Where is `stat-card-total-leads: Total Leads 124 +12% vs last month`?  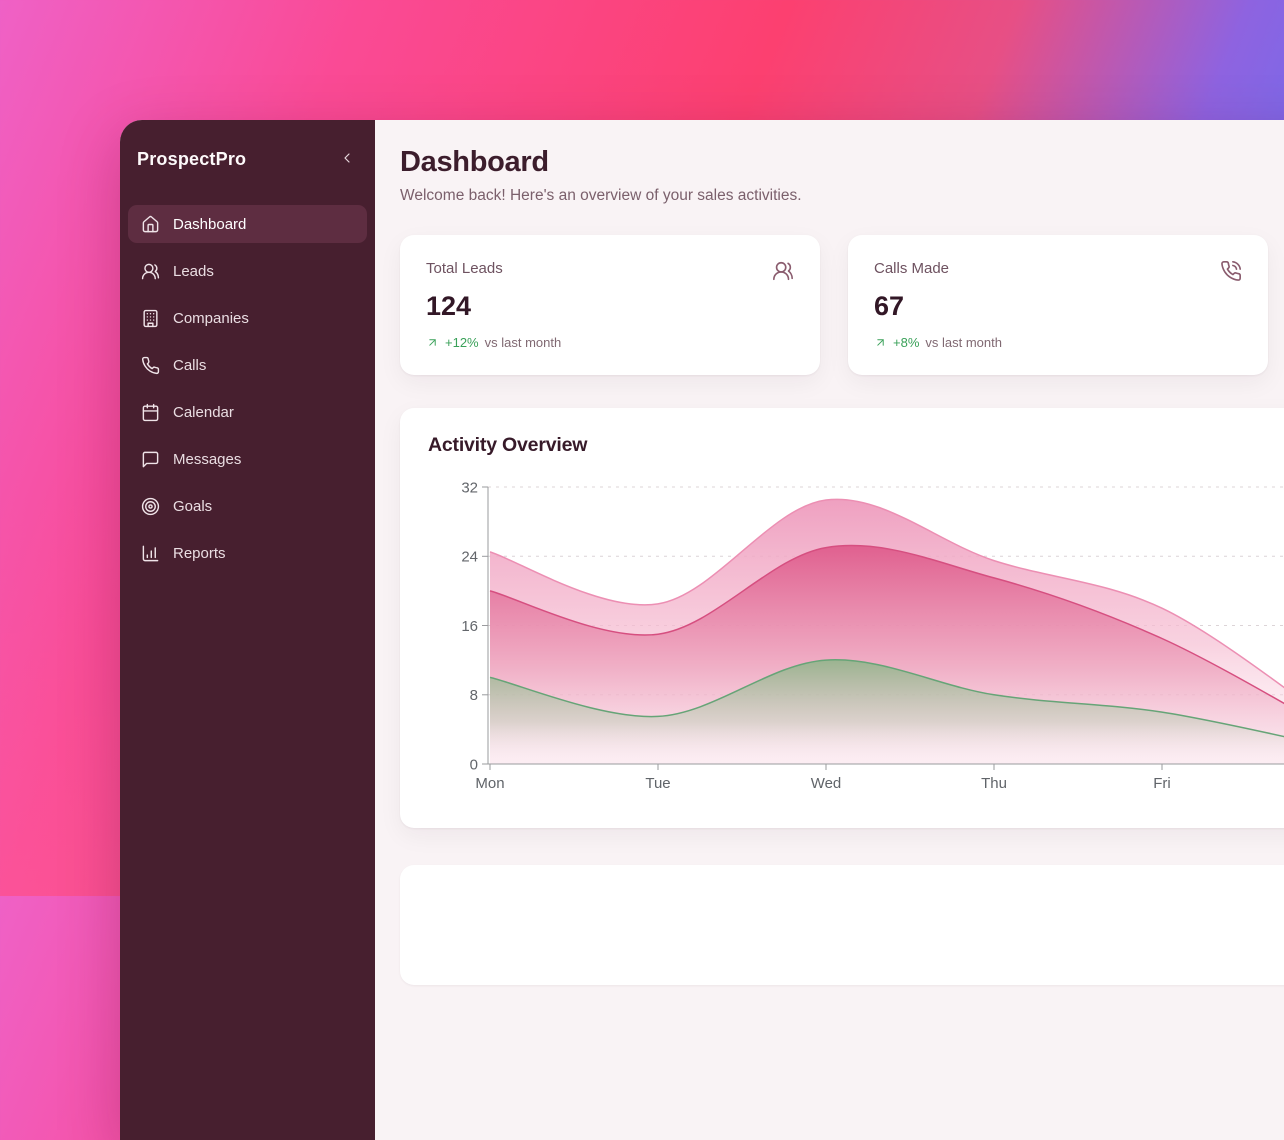
stat-card-total-leads: Total Leads 124 +12% vs last month is located at coordinates (610, 305).